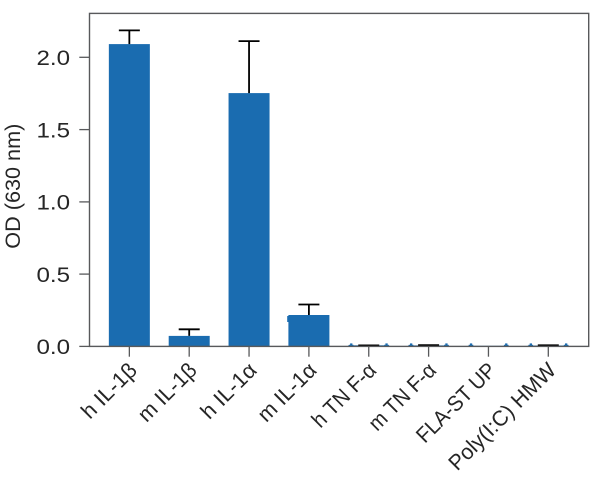 This screenshot has height=490, width=614. Describe the element at coordinates (54, 274) in the screenshot. I see `svg-text: 0.5` at that location.